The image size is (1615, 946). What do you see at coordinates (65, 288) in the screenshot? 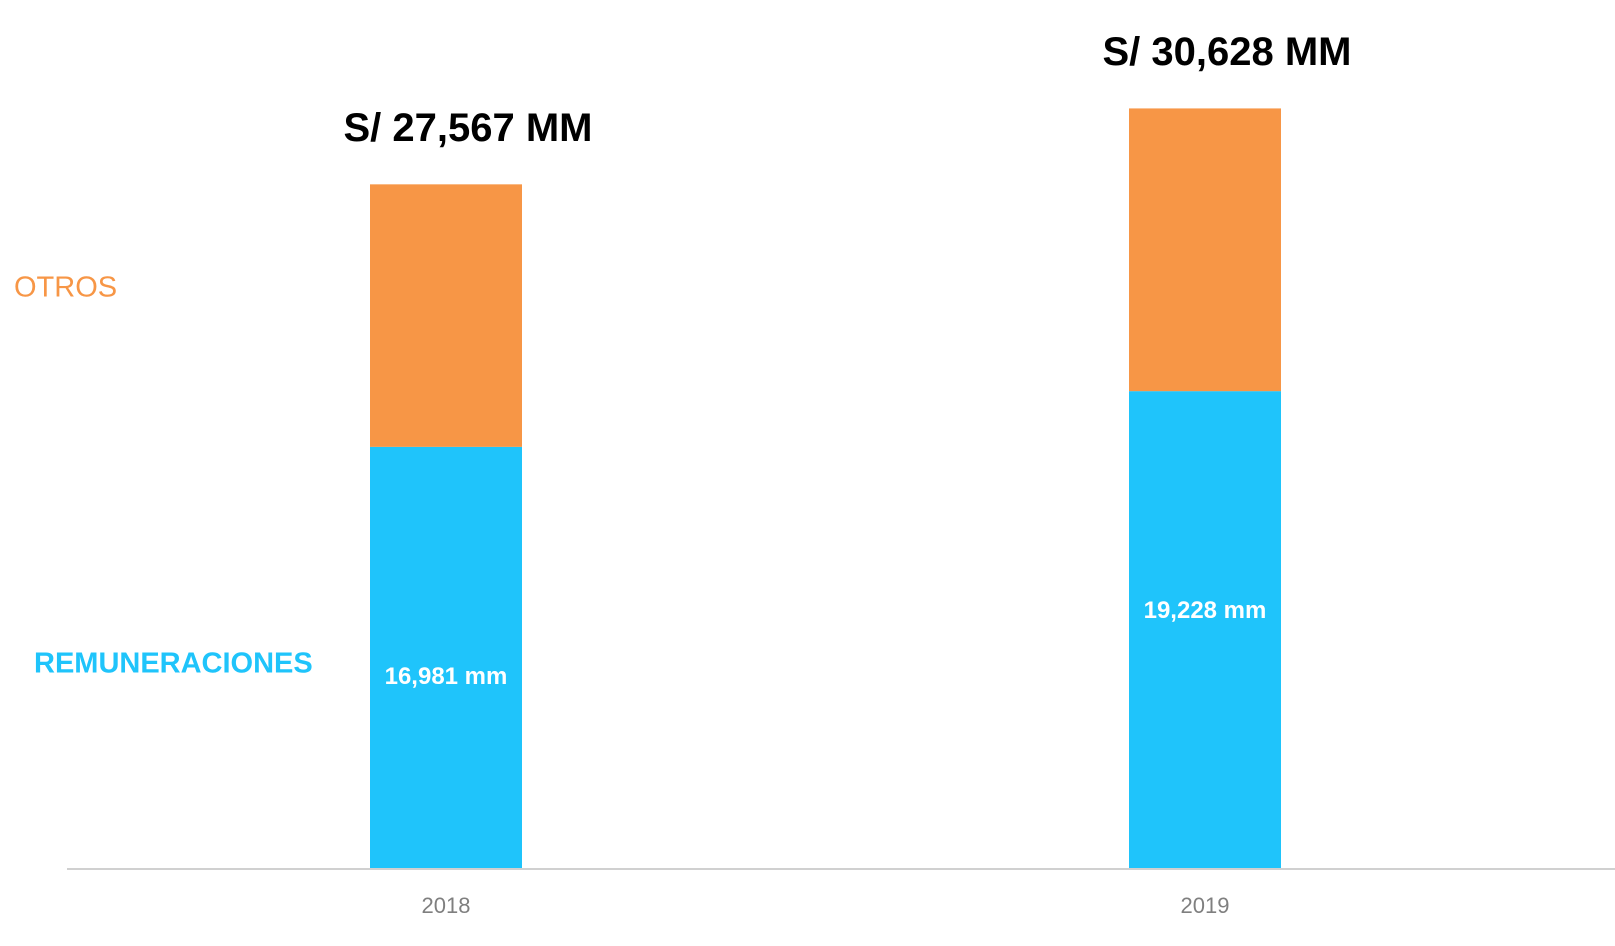
I see `legend-label: OTROS` at bounding box center [65, 288].